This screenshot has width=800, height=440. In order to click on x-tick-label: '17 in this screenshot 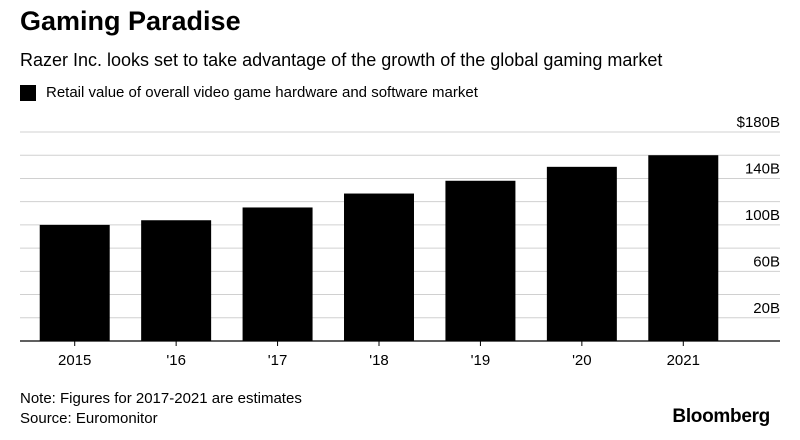, I will do `click(278, 360)`.